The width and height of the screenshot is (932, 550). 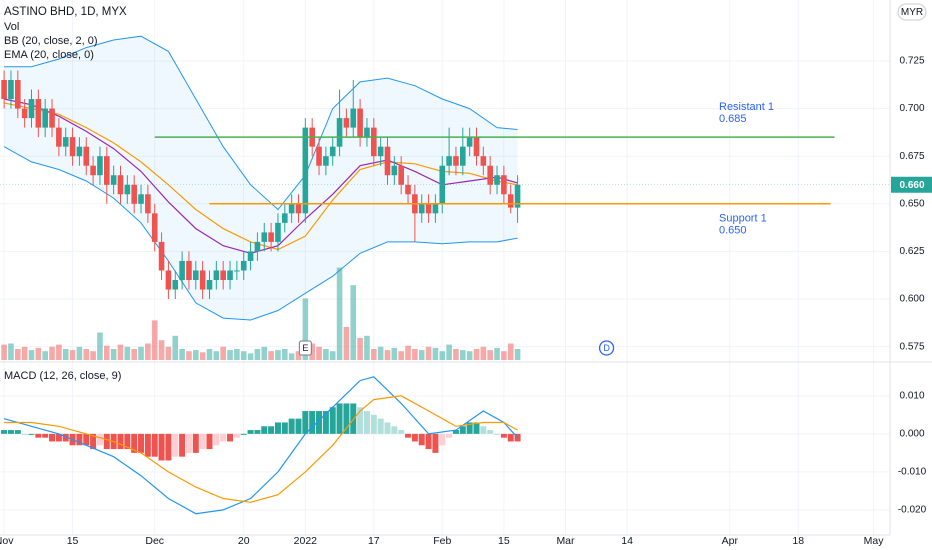 I want to click on event-marker, so click(x=305, y=348).